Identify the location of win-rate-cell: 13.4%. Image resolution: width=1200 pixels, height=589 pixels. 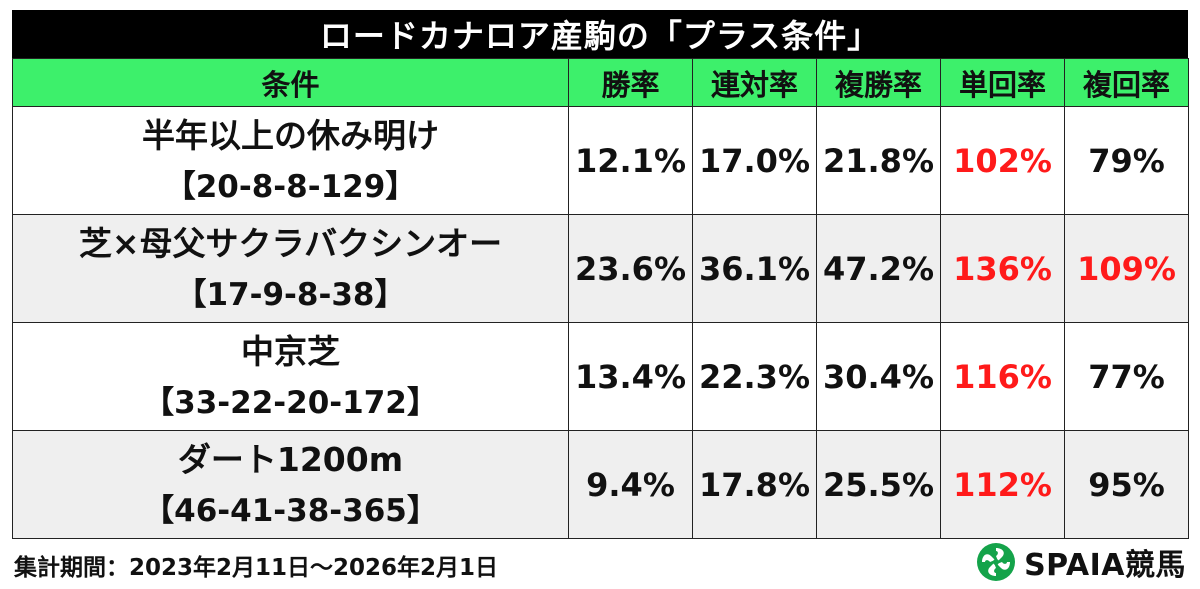
(630, 376).